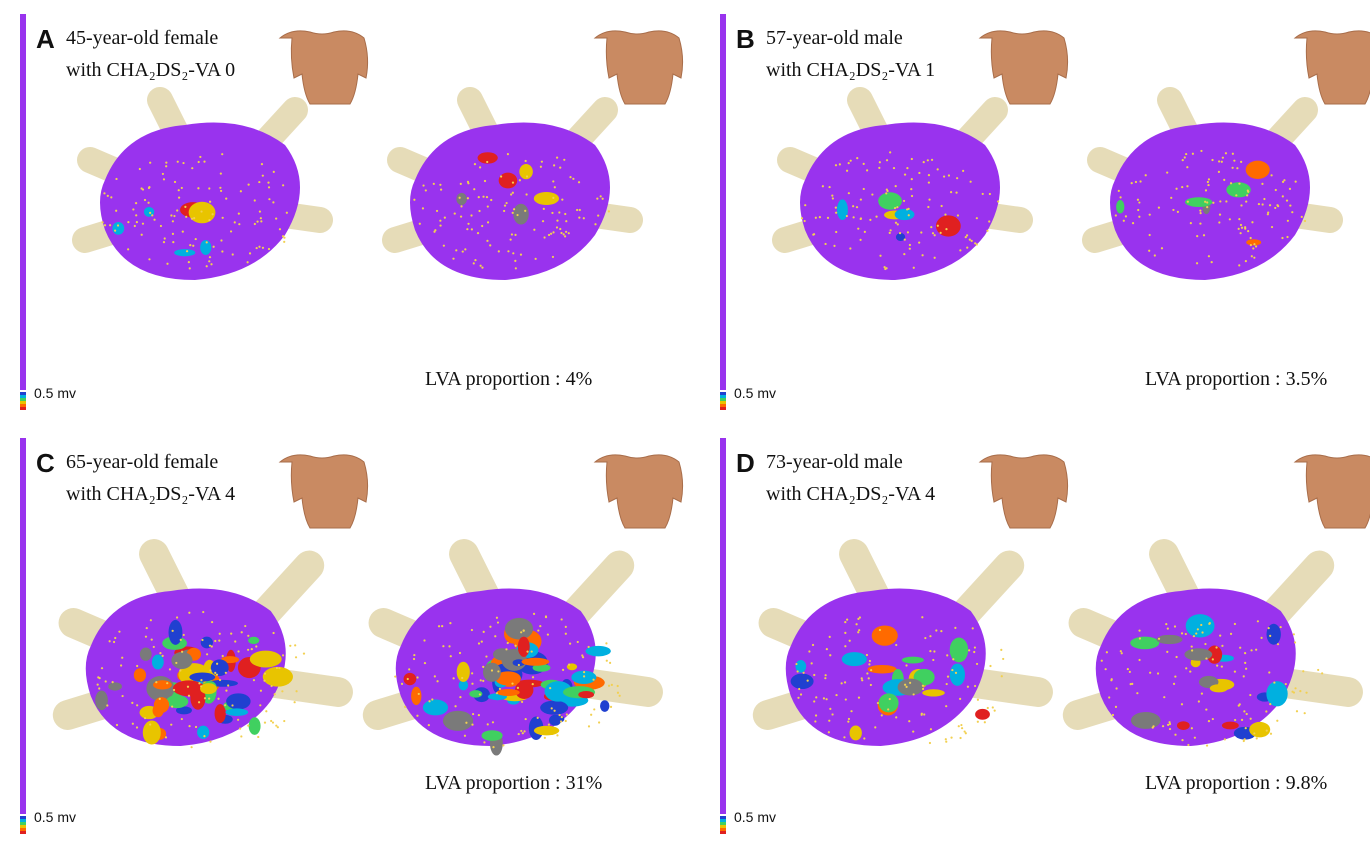 The image size is (1370, 848). Describe the element at coordinates (755, 817) in the screenshot. I see `scale-label: 0.5 mv` at that location.